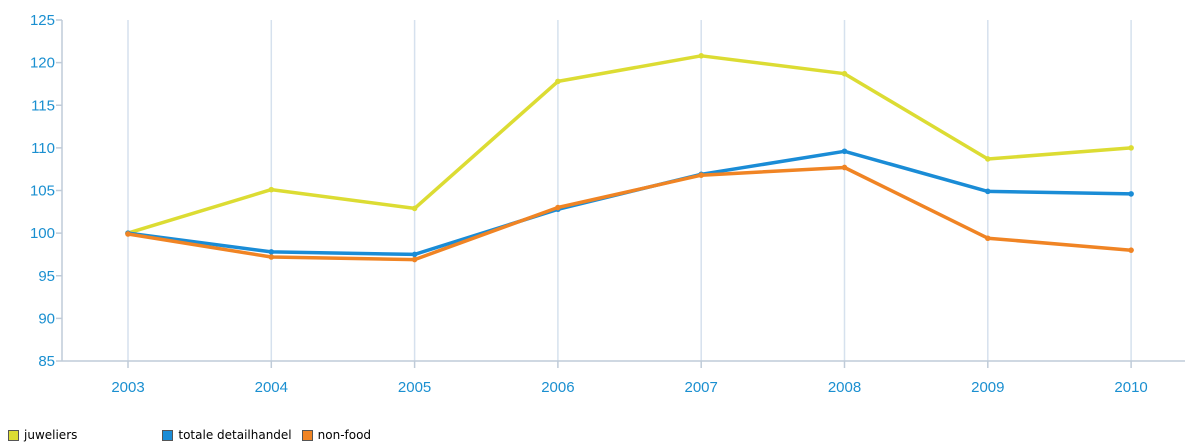 Image resolution: width=1198 pixels, height=447 pixels. I want to click on x-tick-label-2004: 2004, so click(271, 387).